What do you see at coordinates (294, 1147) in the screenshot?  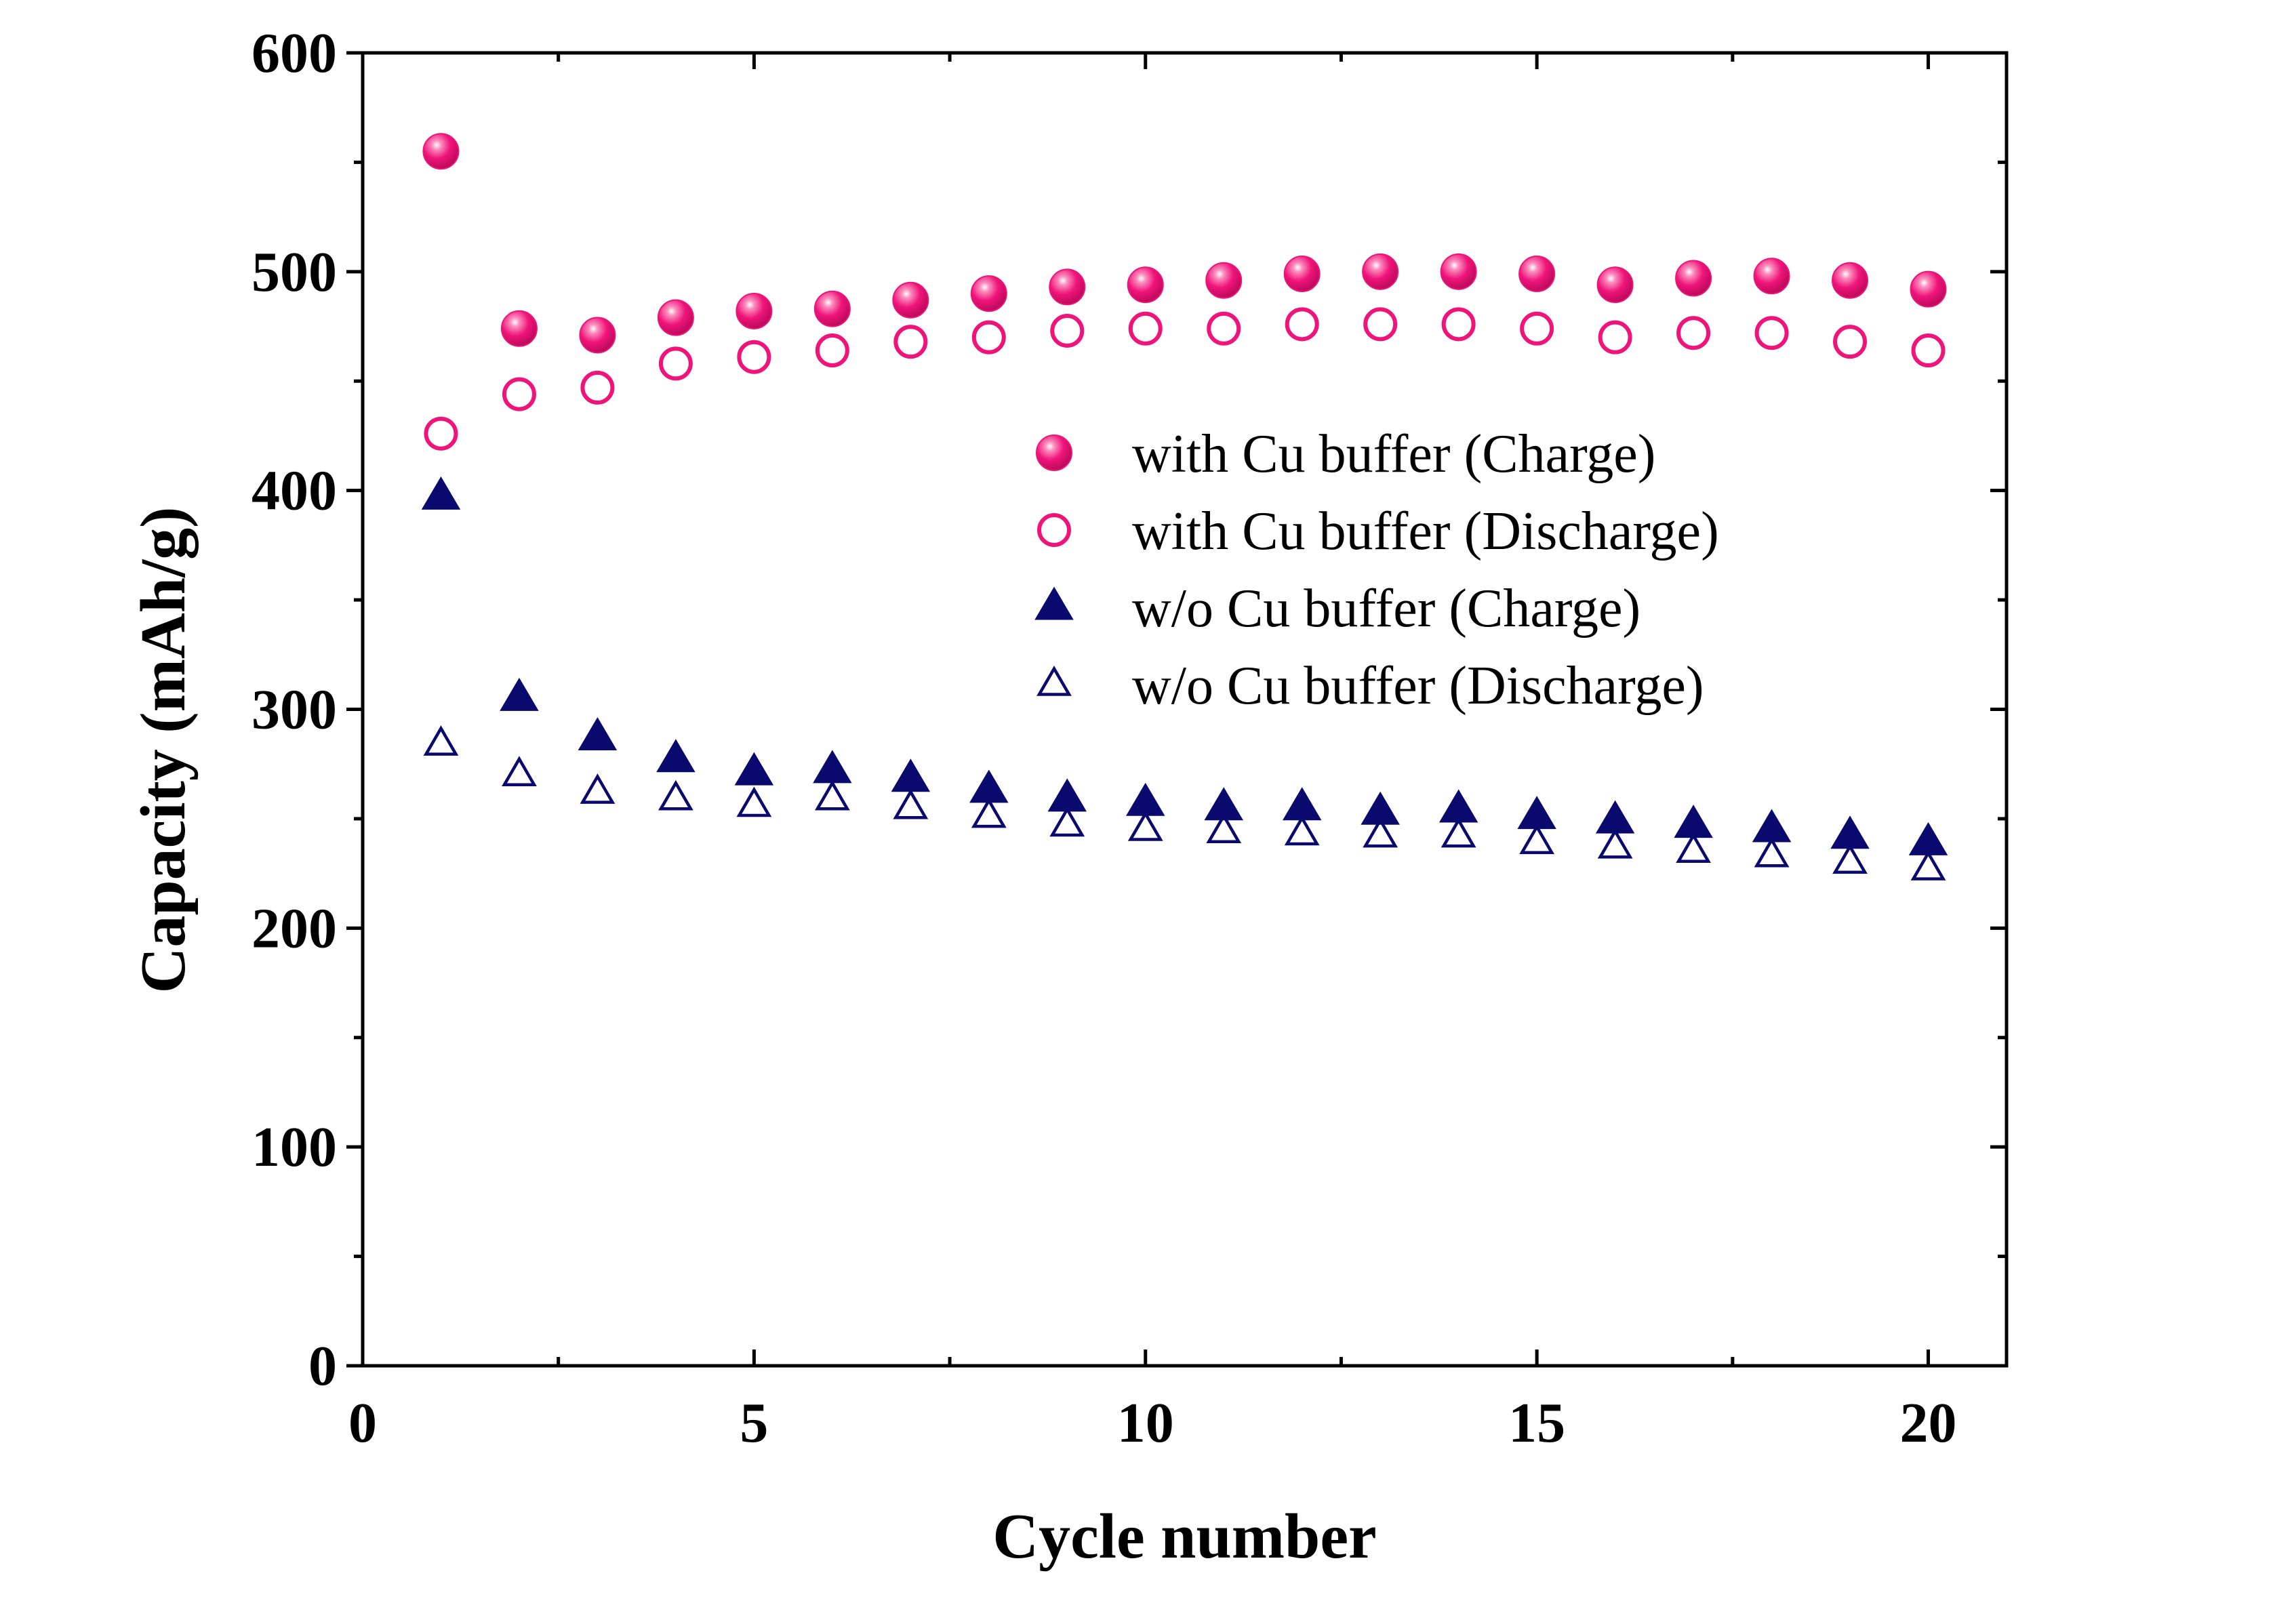 I see `y-tick-label: 100` at bounding box center [294, 1147].